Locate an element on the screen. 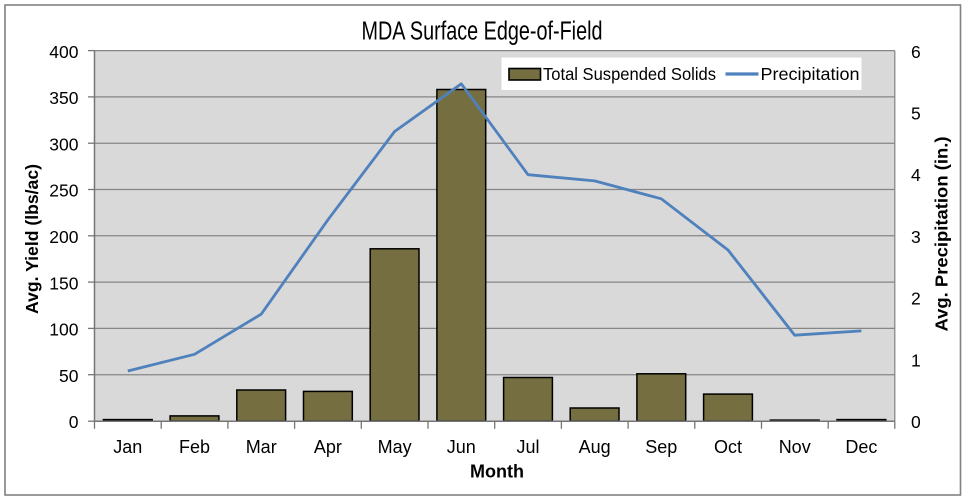 This screenshot has width=966, height=499. svg-text: 100 is located at coordinates (63, 330).